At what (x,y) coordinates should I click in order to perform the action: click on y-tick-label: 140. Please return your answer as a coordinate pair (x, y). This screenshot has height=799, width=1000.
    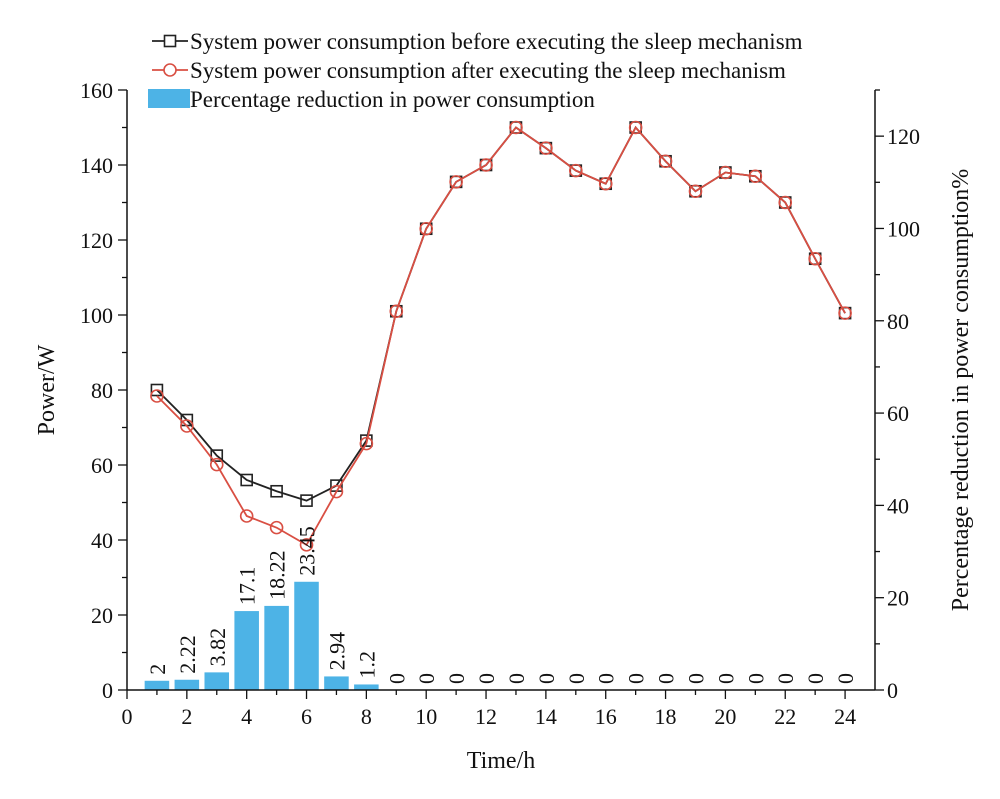
    Looking at the image, I should click on (96, 165).